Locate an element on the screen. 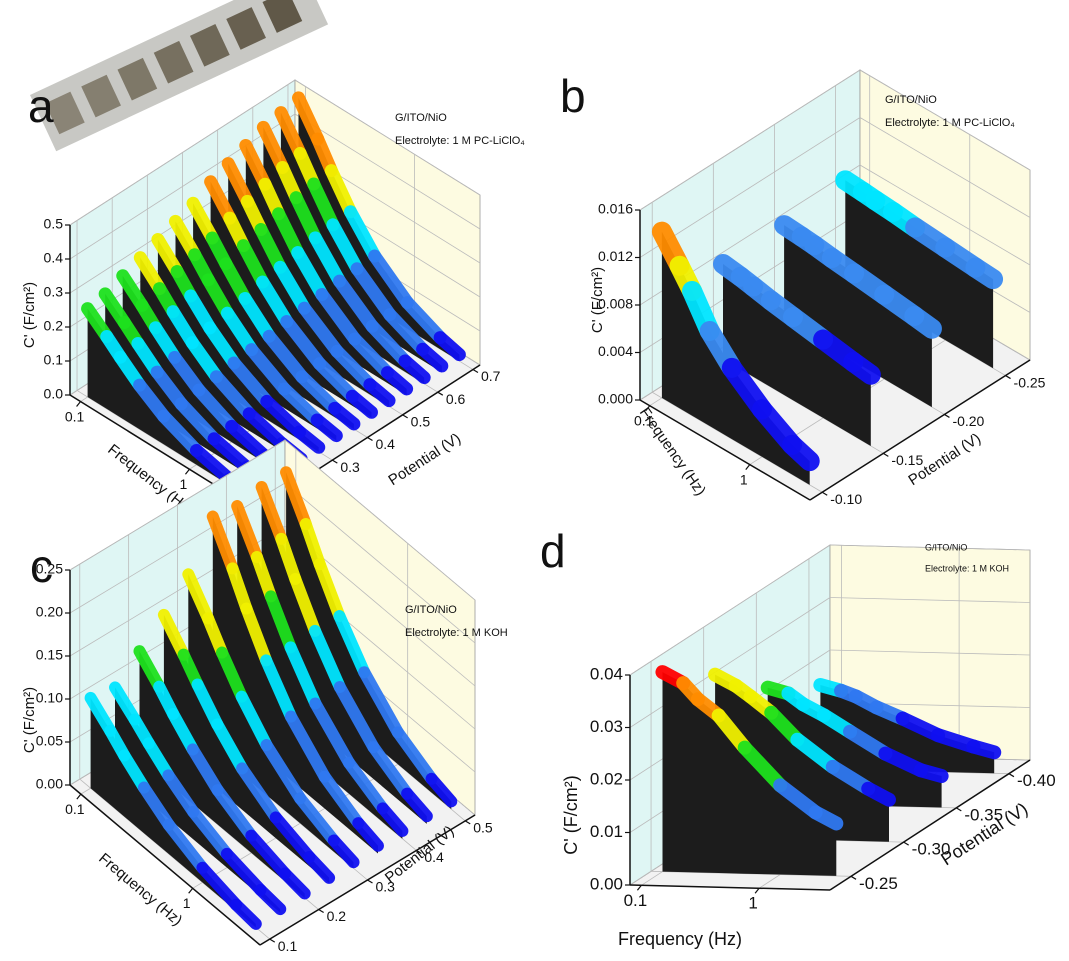 This screenshot has width=1069, height=961. x-tick-label: 0.1 is located at coordinates (636, 900).